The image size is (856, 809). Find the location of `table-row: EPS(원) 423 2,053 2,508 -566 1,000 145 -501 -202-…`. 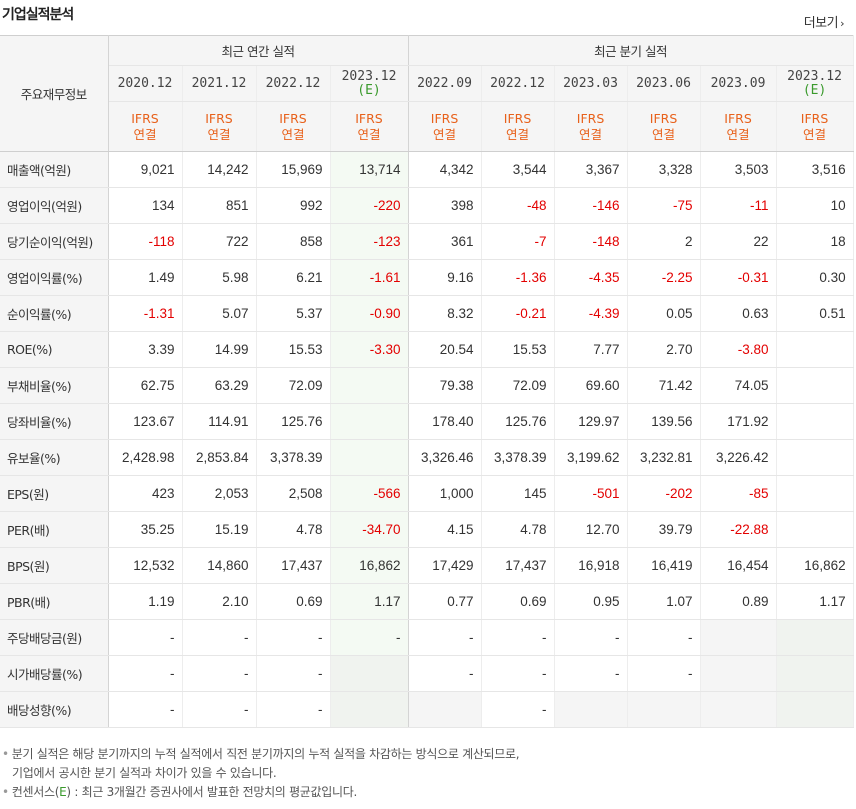

table-row: EPS(원) 423 2,053 2,508 -566 1,000 145 -501 -202-… is located at coordinates (427, 493).